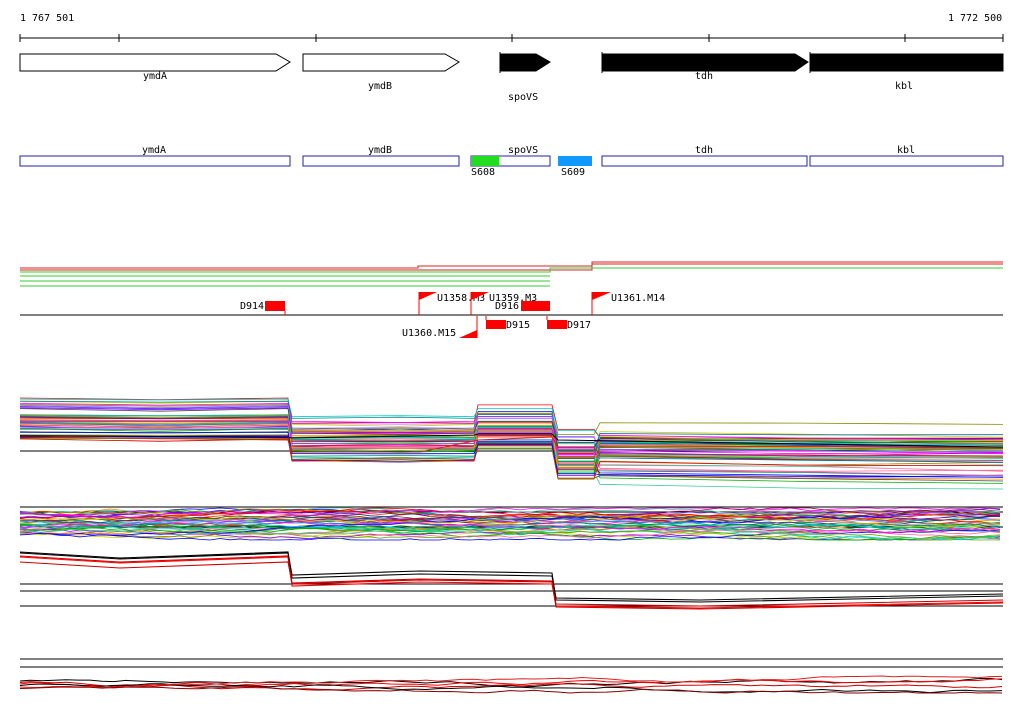 This screenshot has width=1024, height=714. Describe the element at coordinates (275, 306) in the screenshot. I see `block-D914` at that location.